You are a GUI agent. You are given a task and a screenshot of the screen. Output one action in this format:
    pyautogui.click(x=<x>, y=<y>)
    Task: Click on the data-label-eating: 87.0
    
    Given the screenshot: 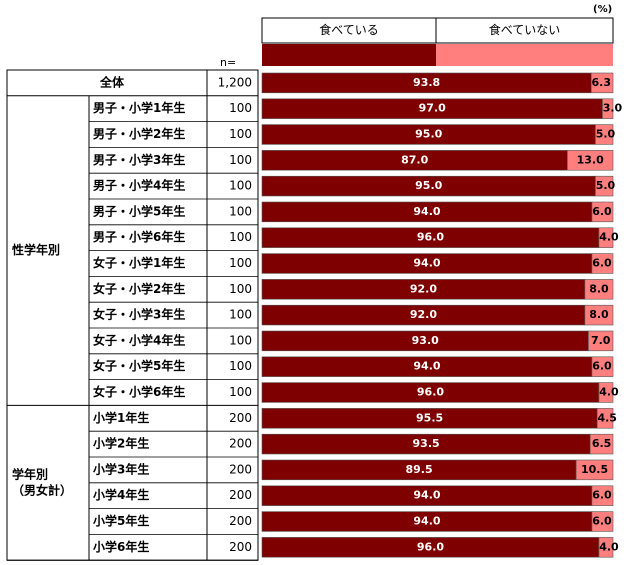 What is the action you would take?
    pyautogui.click(x=414, y=159)
    